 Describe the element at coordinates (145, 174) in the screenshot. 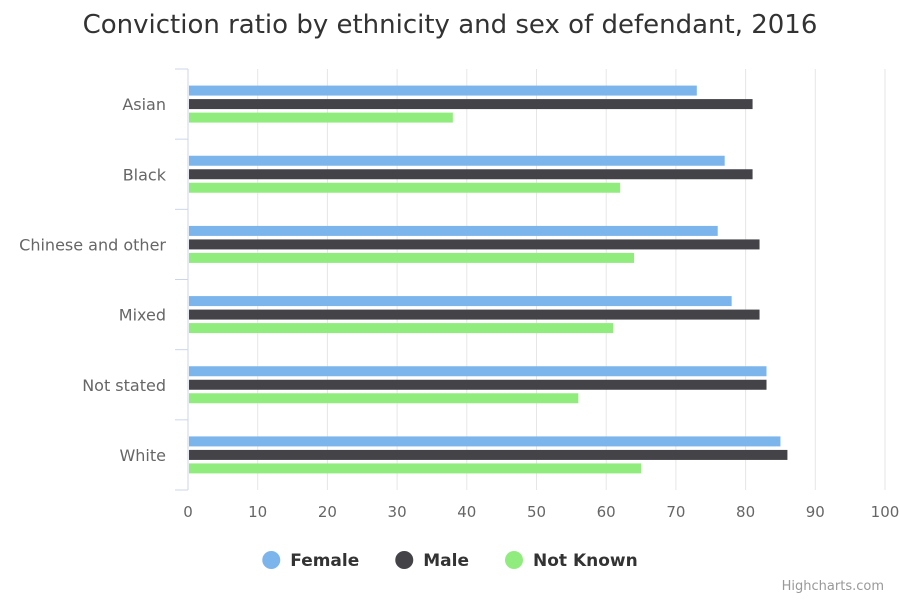

I see `category-label: Black` at that location.